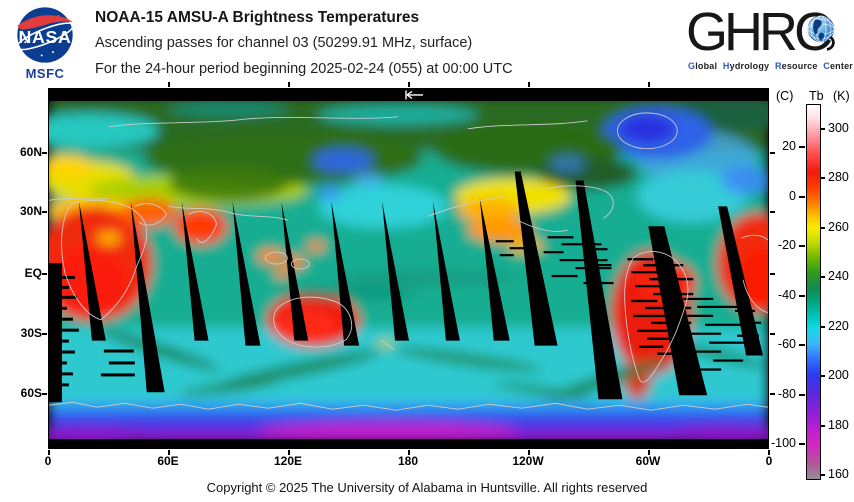 The image size is (854, 502). I want to click on nasa-orbit-ellipse, so click(45, 36).